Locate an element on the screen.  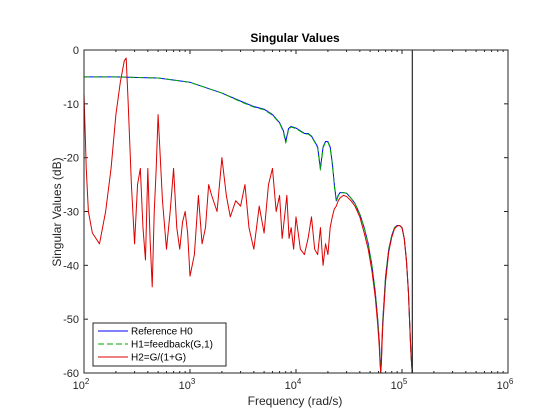
legend-label: Reference H0 is located at coordinates (162, 332).